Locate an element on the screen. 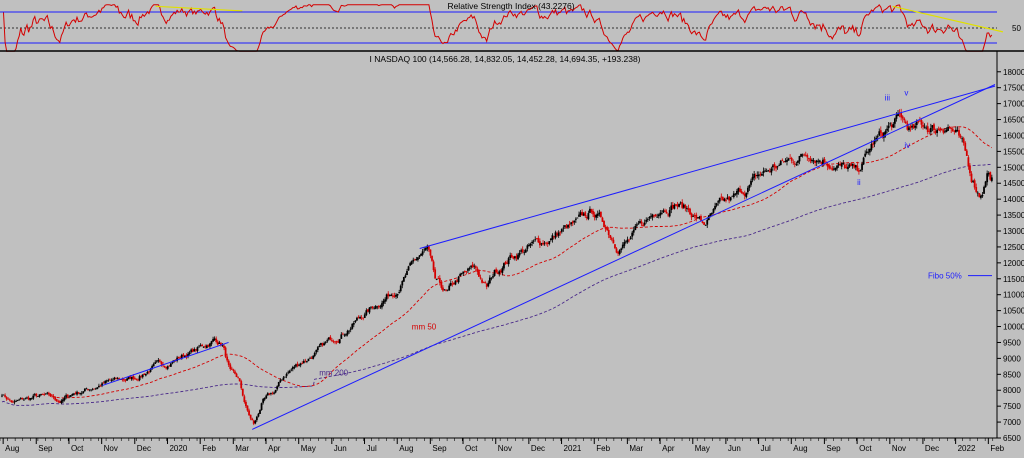 This screenshot has width=1024, height=458. trendline is located at coordinates (165, 363).